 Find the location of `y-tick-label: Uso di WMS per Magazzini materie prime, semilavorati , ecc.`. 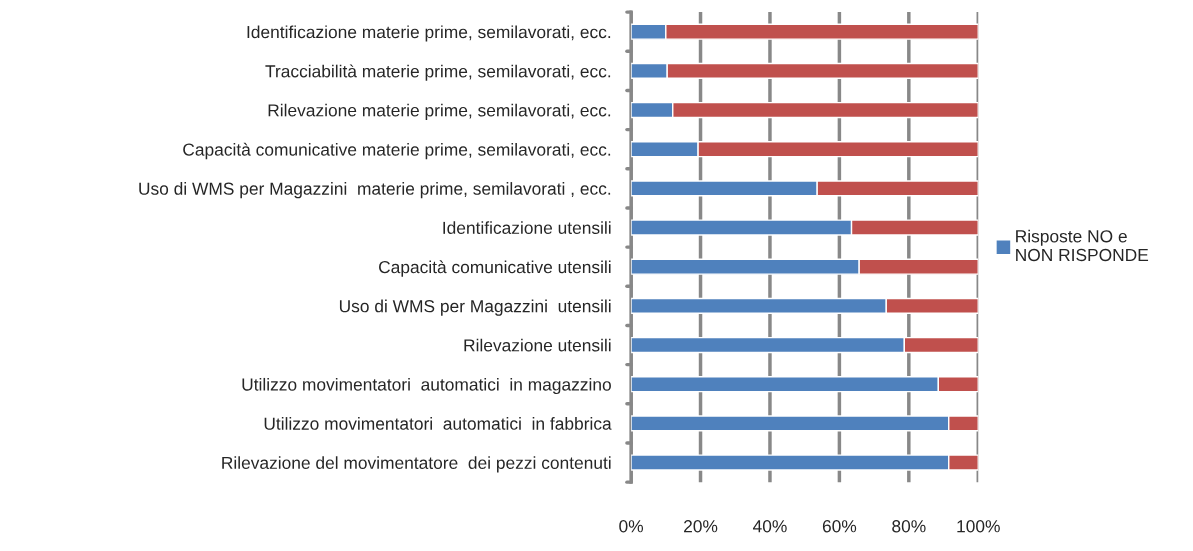

y-tick-label: Uso di WMS per Magazzini materie prime, semilavorati , ecc. is located at coordinates (375, 190).